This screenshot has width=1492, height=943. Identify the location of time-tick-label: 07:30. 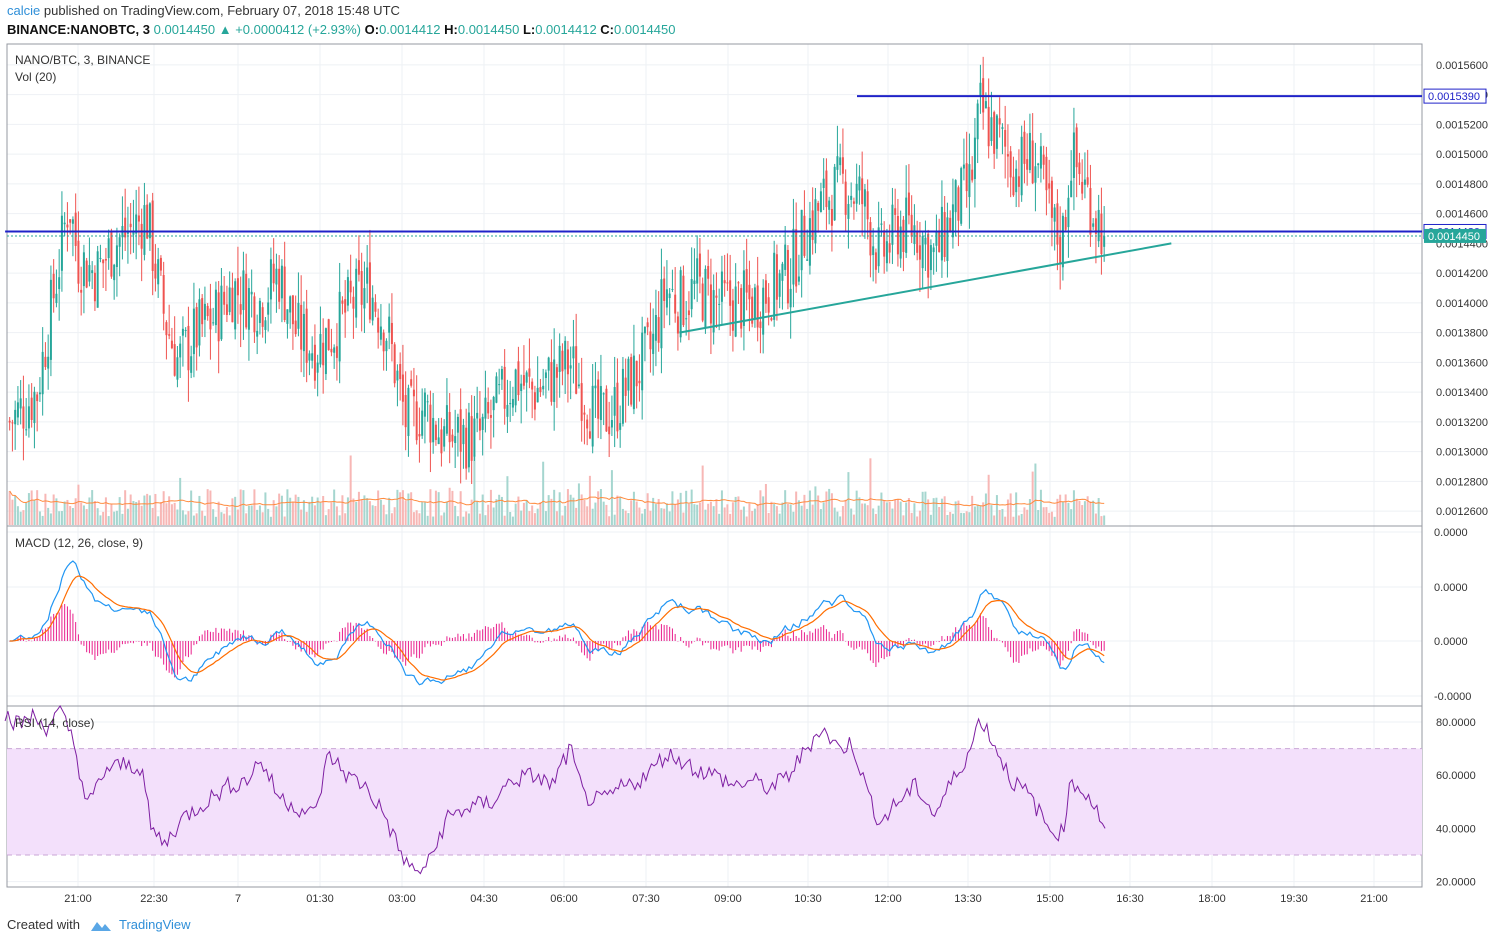
(646, 899).